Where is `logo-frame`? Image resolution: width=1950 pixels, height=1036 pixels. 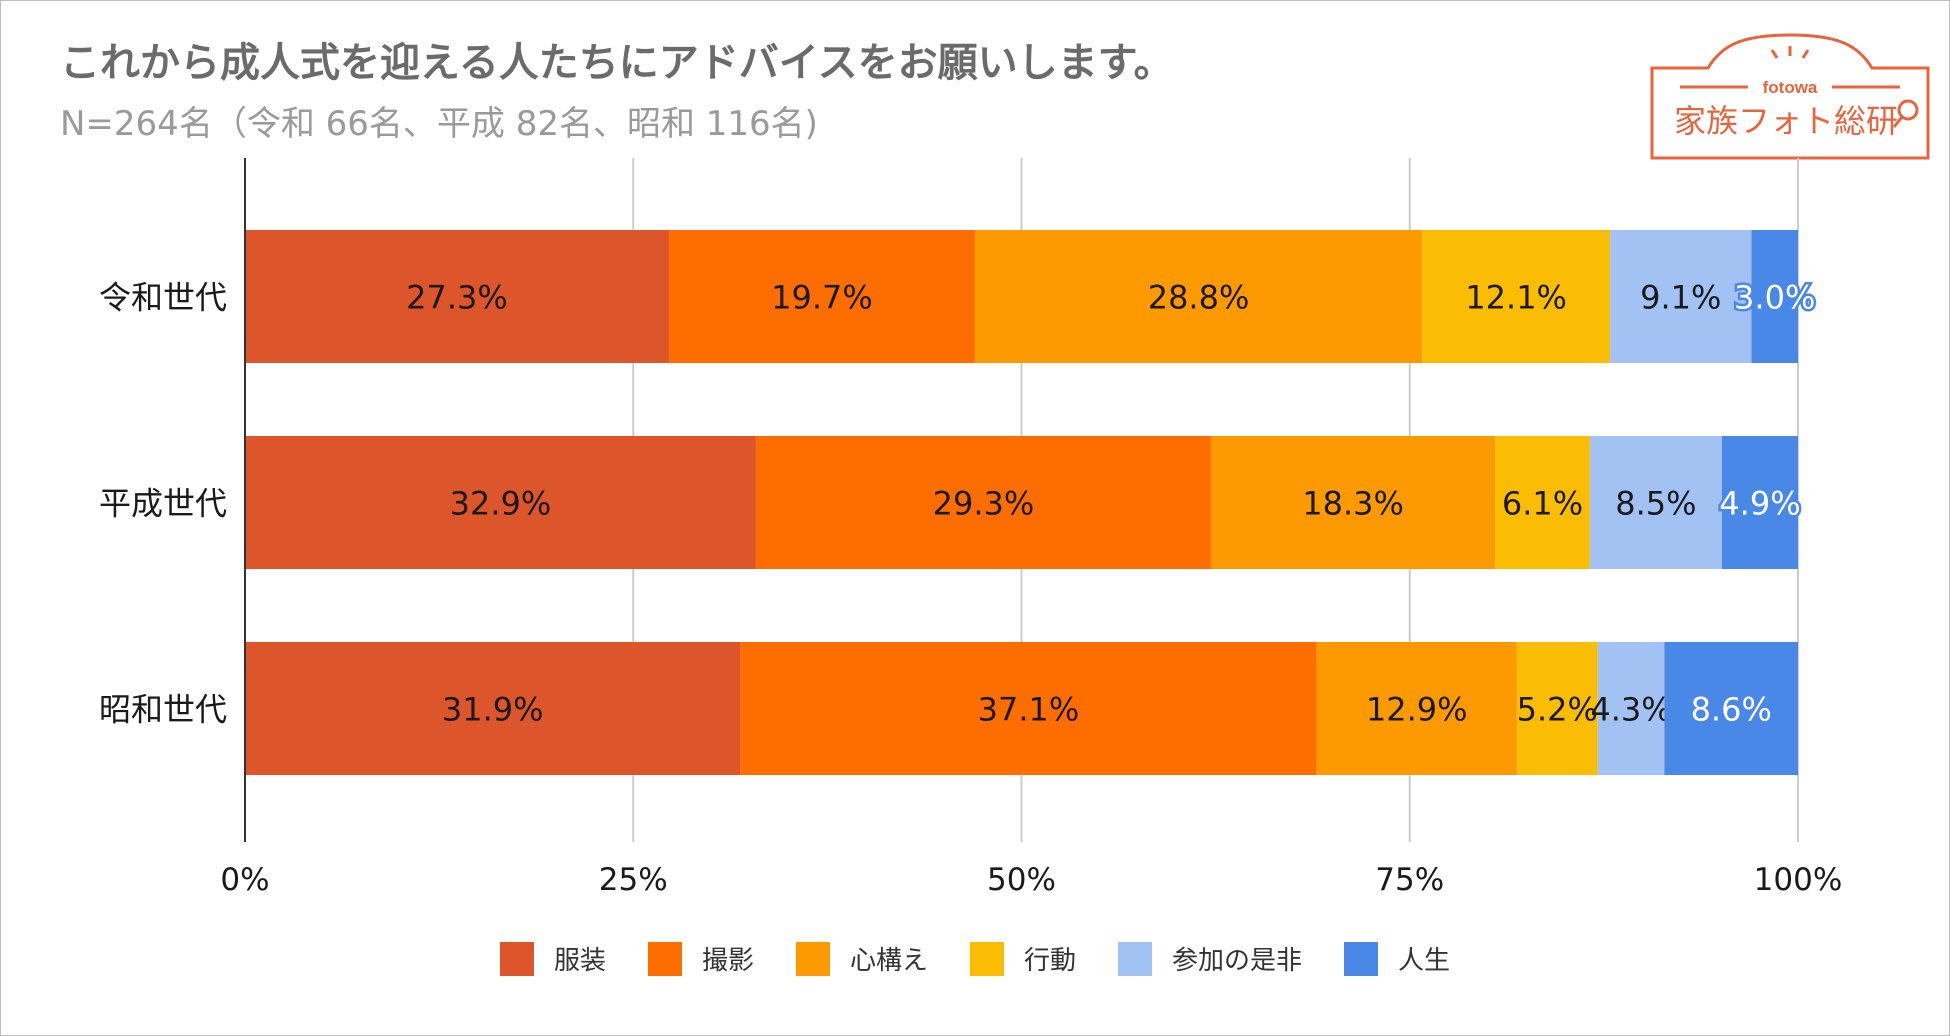 logo-frame is located at coordinates (1790, 96).